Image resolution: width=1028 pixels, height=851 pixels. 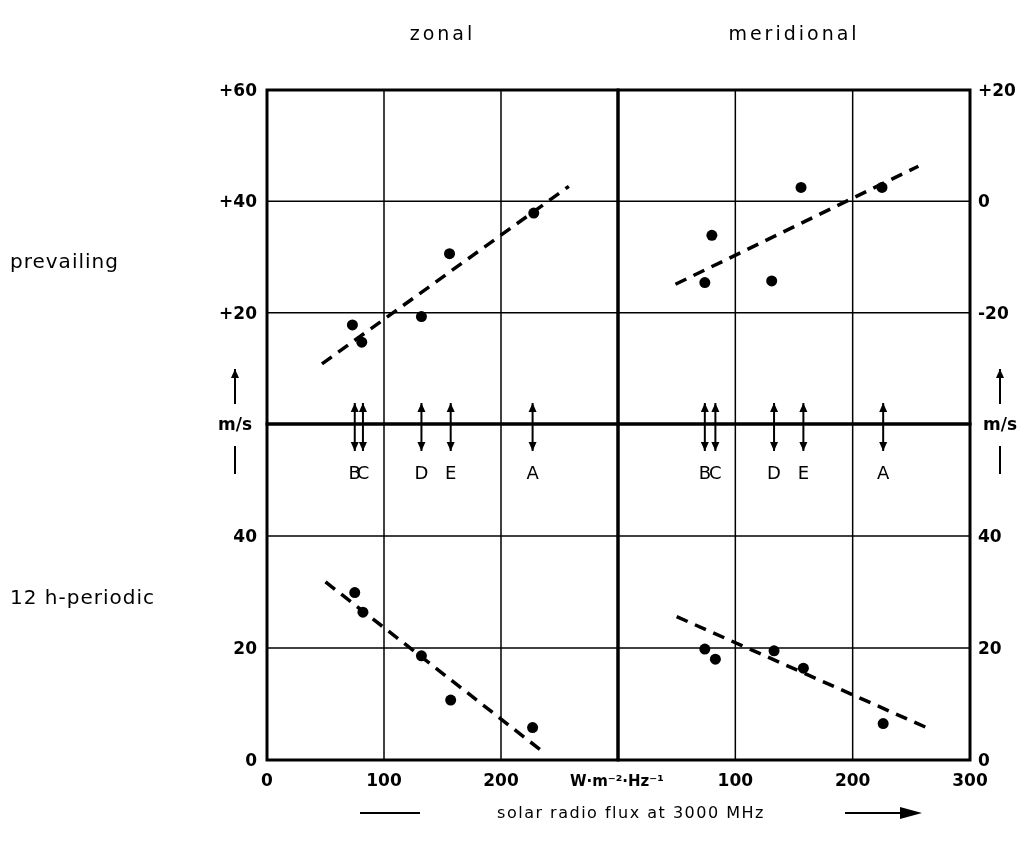 I want to click on chart-title: zonal, so click(x=442, y=33).